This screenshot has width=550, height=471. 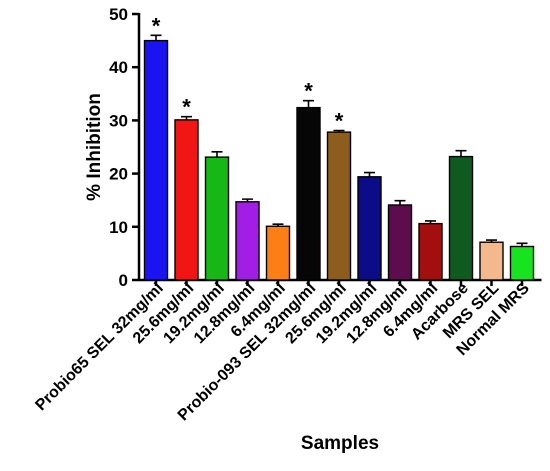 I want to click on y-axis-title: % Inhibition, so click(x=94, y=147).